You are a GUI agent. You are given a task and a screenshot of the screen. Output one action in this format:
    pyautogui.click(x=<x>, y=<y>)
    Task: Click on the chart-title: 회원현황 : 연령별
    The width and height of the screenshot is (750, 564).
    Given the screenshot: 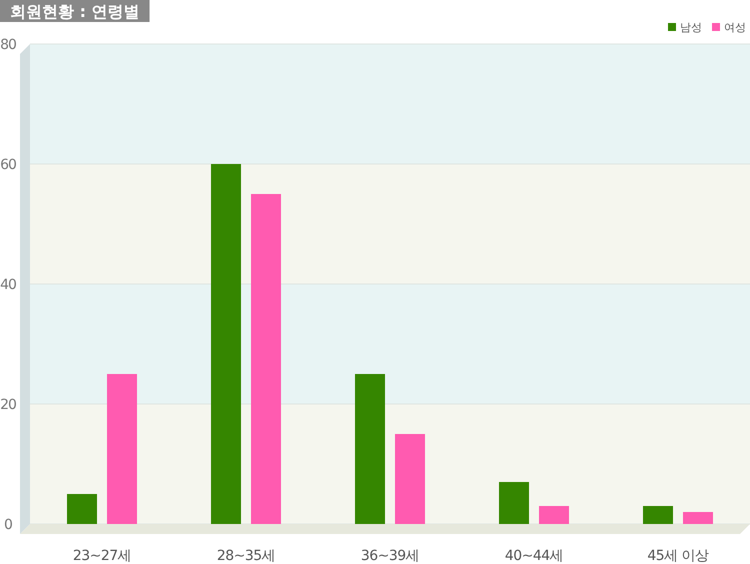 What is the action you would take?
    pyautogui.click(x=75, y=11)
    